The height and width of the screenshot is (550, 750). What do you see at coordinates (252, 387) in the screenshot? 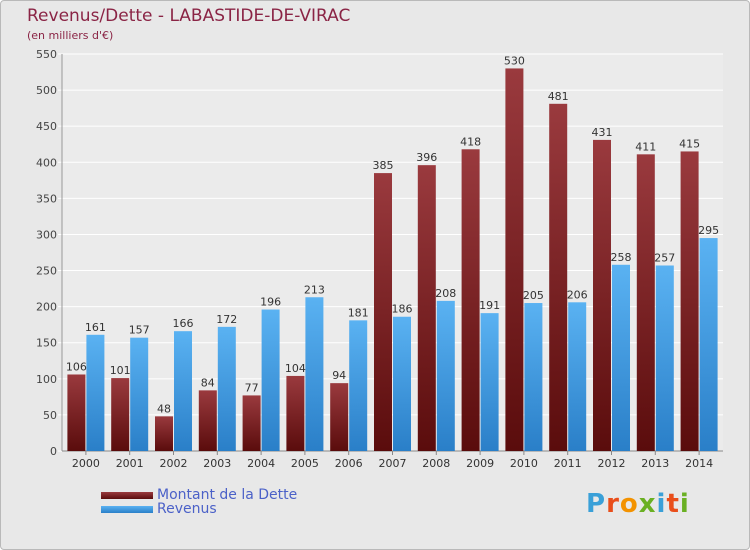
I see `value-label-dette: 77` at bounding box center [252, 387].